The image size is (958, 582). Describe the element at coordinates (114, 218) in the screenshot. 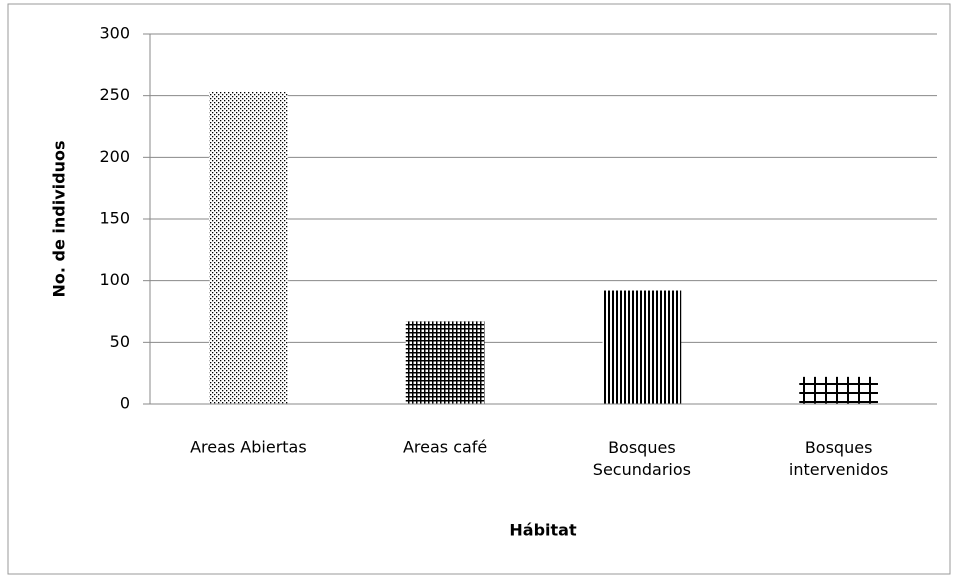

I see `y-tick-label: 150` at that location.